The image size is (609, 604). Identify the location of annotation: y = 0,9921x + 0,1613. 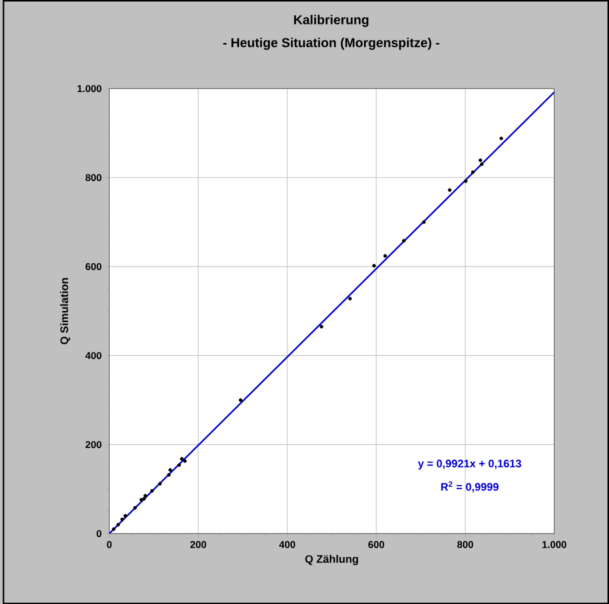
(470, 465).